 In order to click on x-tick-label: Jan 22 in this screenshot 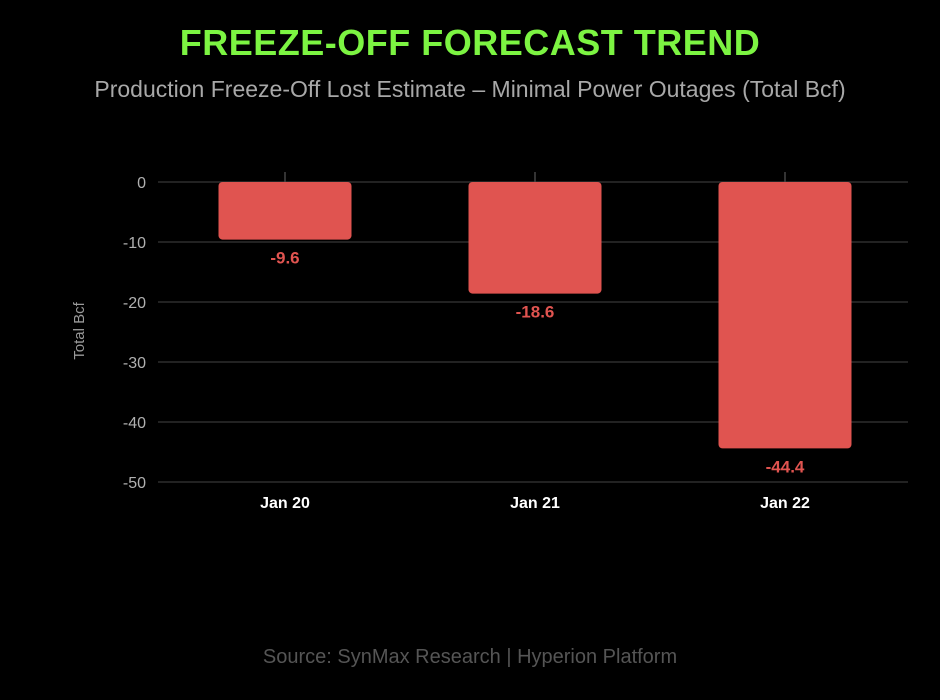, I will do `click(785, 503)`.